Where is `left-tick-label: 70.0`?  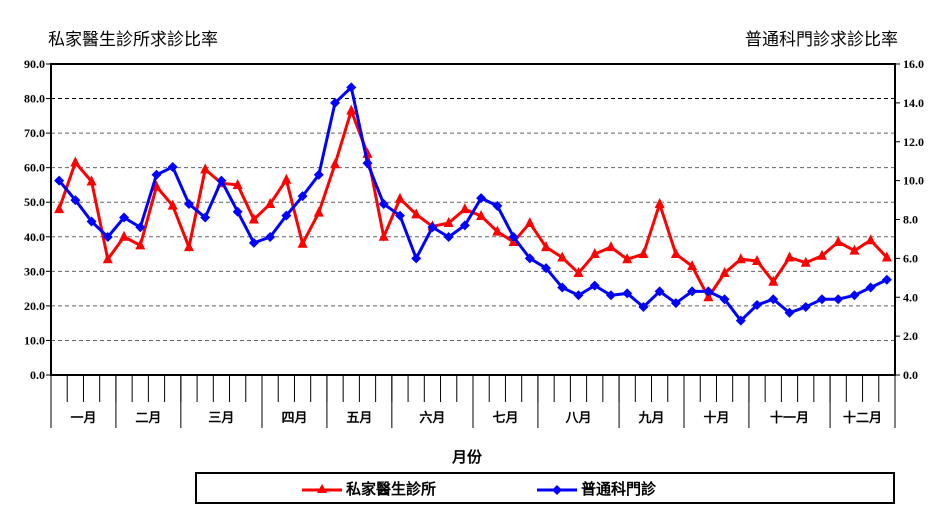 left-tick-label: 70.0 is located at coordinates (34, 133).